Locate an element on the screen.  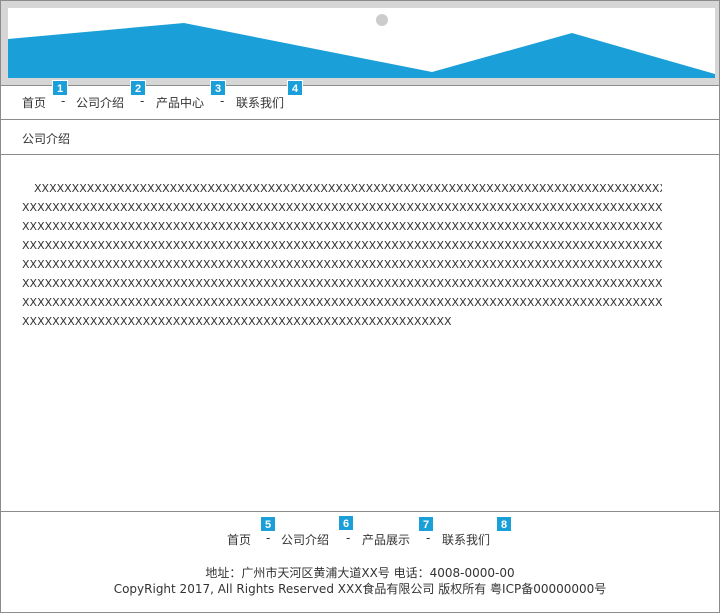
banner is located at coordinates (360, 43).